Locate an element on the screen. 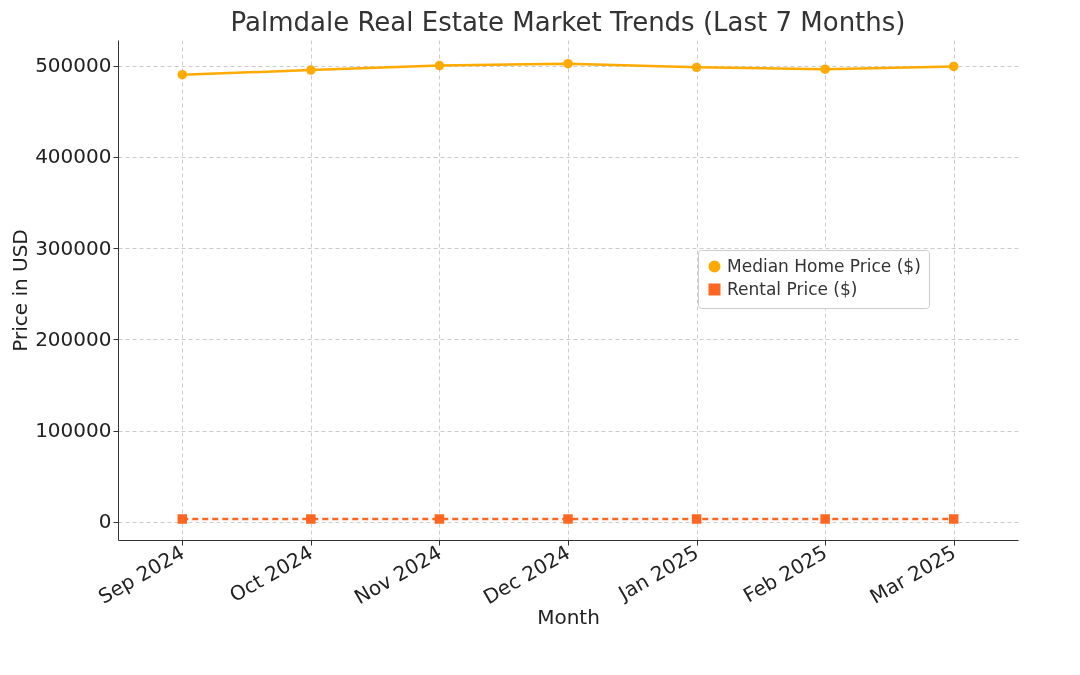 Image resolution: width=1080 pixels, height=675 pixels. chart-title: Palmdale Real Estate Market Trends (Last 7 Months) is located at coordinates (568, 22).